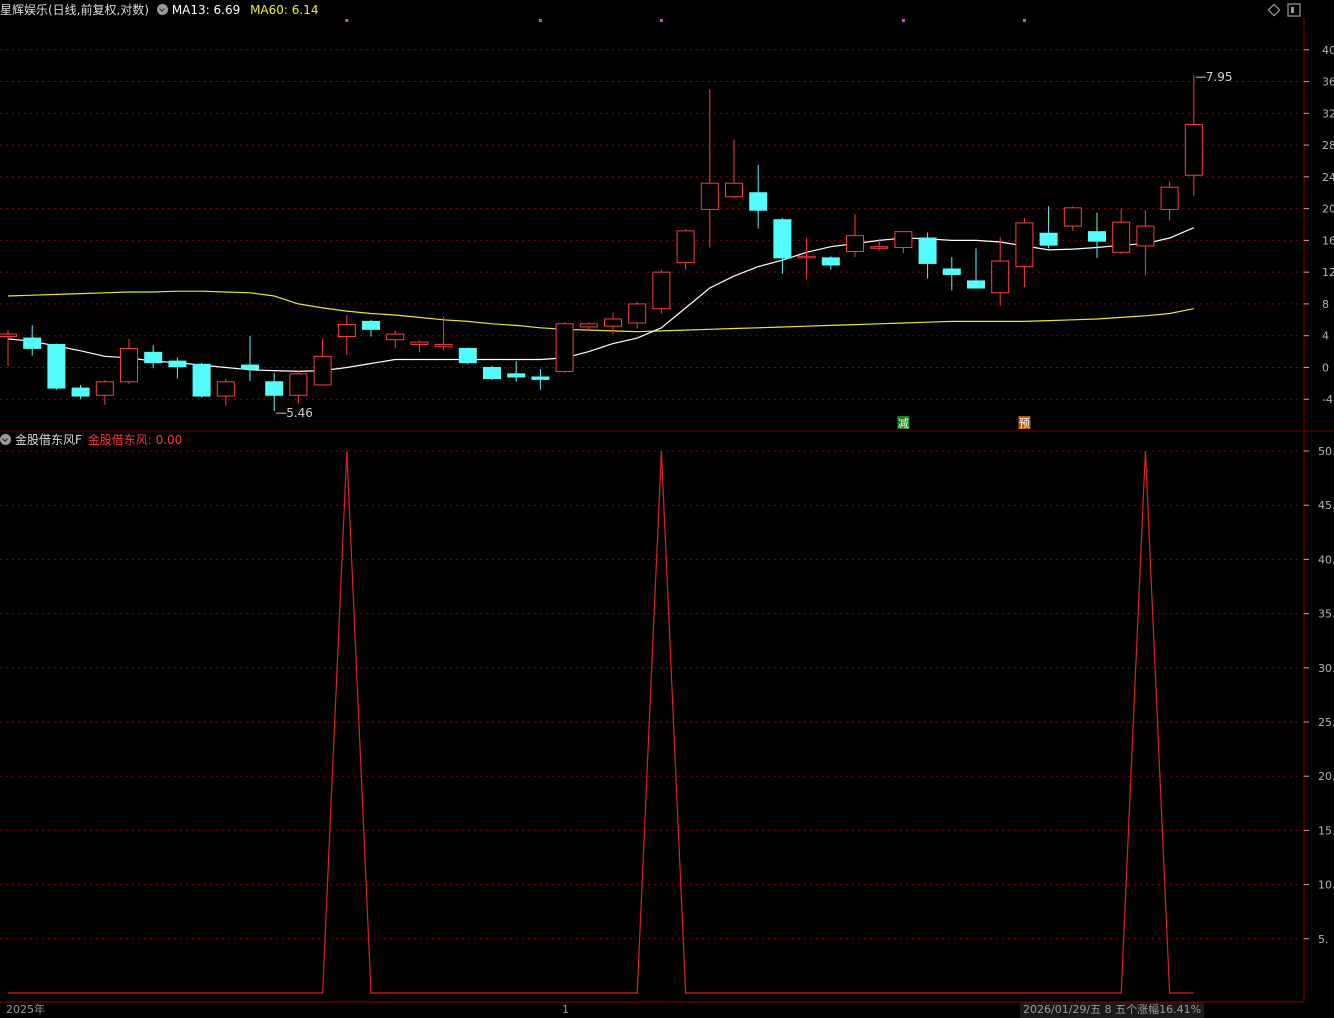 Image resolution: width=1334 pixels, height=1018 pixels. What do you see at coordinates (74, 10) in the screenshot?
I see `stock-title: 星辉娱乐(日线,前复权,对数)` at bounding box center [74, 10].